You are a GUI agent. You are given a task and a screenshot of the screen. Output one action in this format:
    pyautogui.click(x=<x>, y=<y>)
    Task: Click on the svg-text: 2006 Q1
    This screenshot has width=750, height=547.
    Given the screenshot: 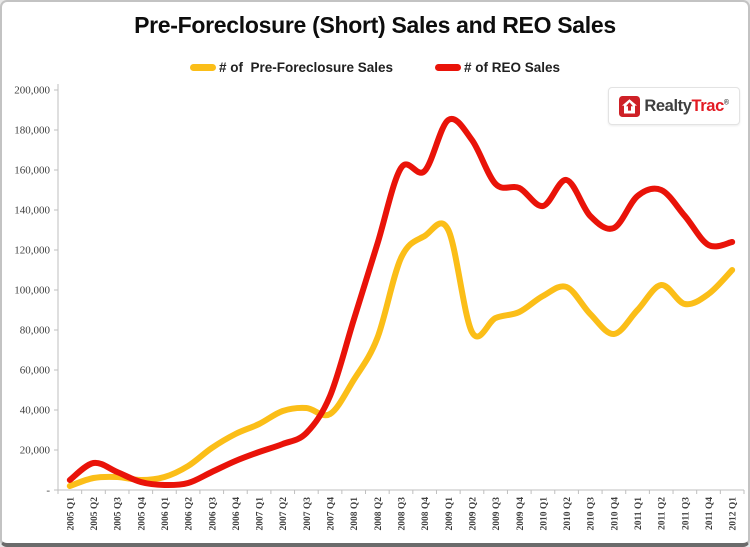 What is the action you would take?
    pyautogui.click(x=166, y=514)
    